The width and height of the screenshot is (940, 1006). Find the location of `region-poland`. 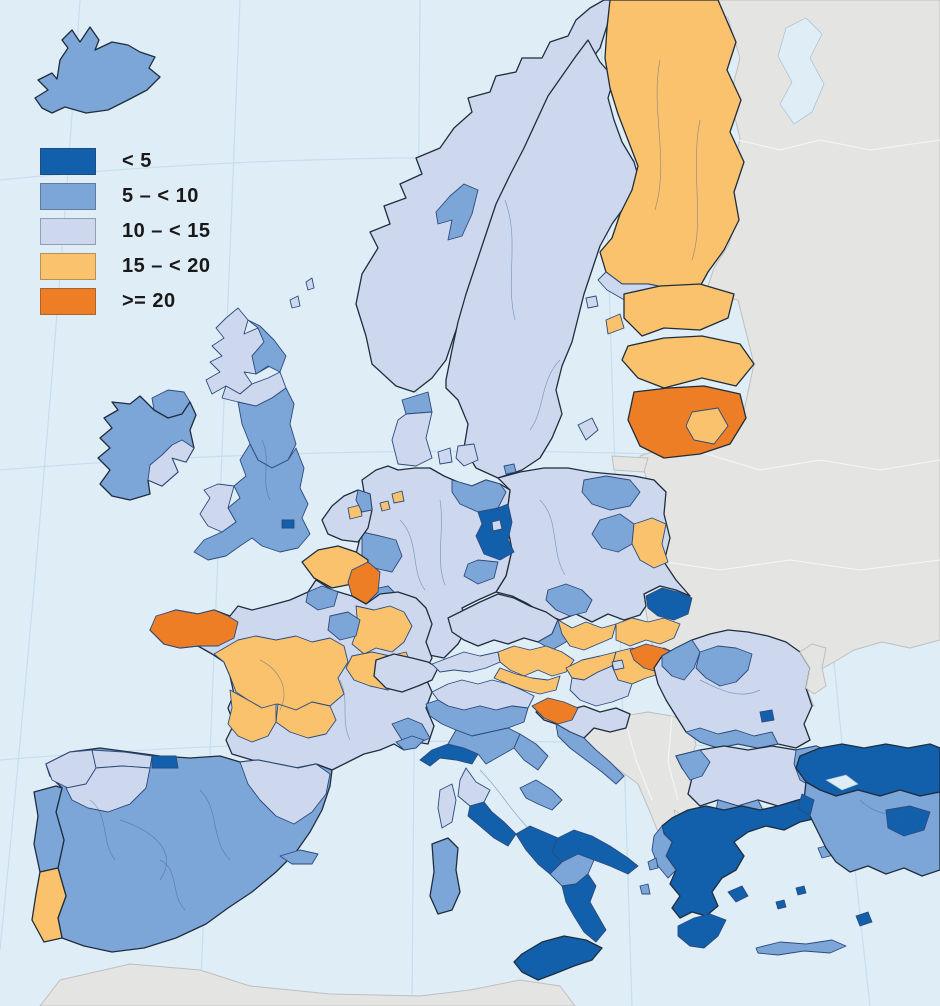

region-poland is located at coordinates (593, 545).